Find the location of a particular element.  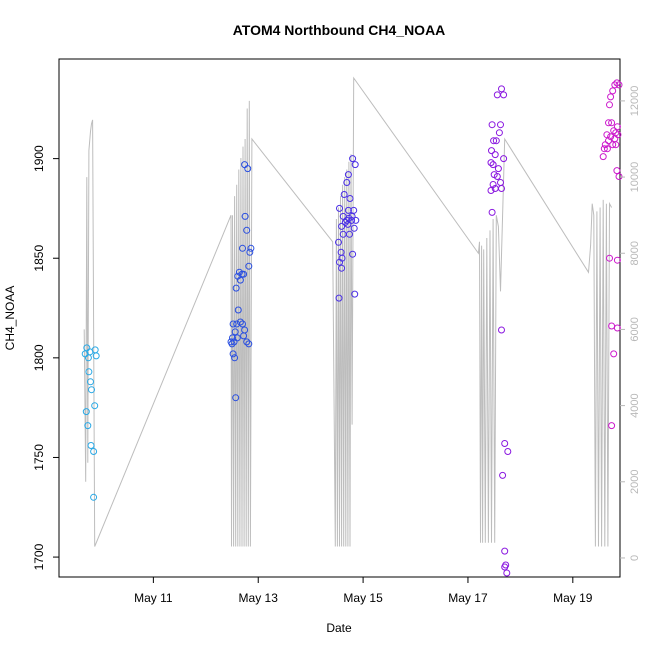

y-tick-label: 1900 is located at coordinates (39, 158).